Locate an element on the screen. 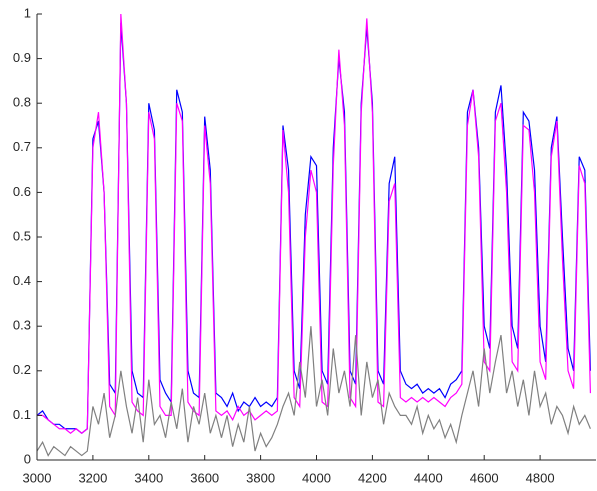 Image resolution: width=597 pixels, height=491 pixels. x-tick-label: 4000 is located at coordinates (316, 477).